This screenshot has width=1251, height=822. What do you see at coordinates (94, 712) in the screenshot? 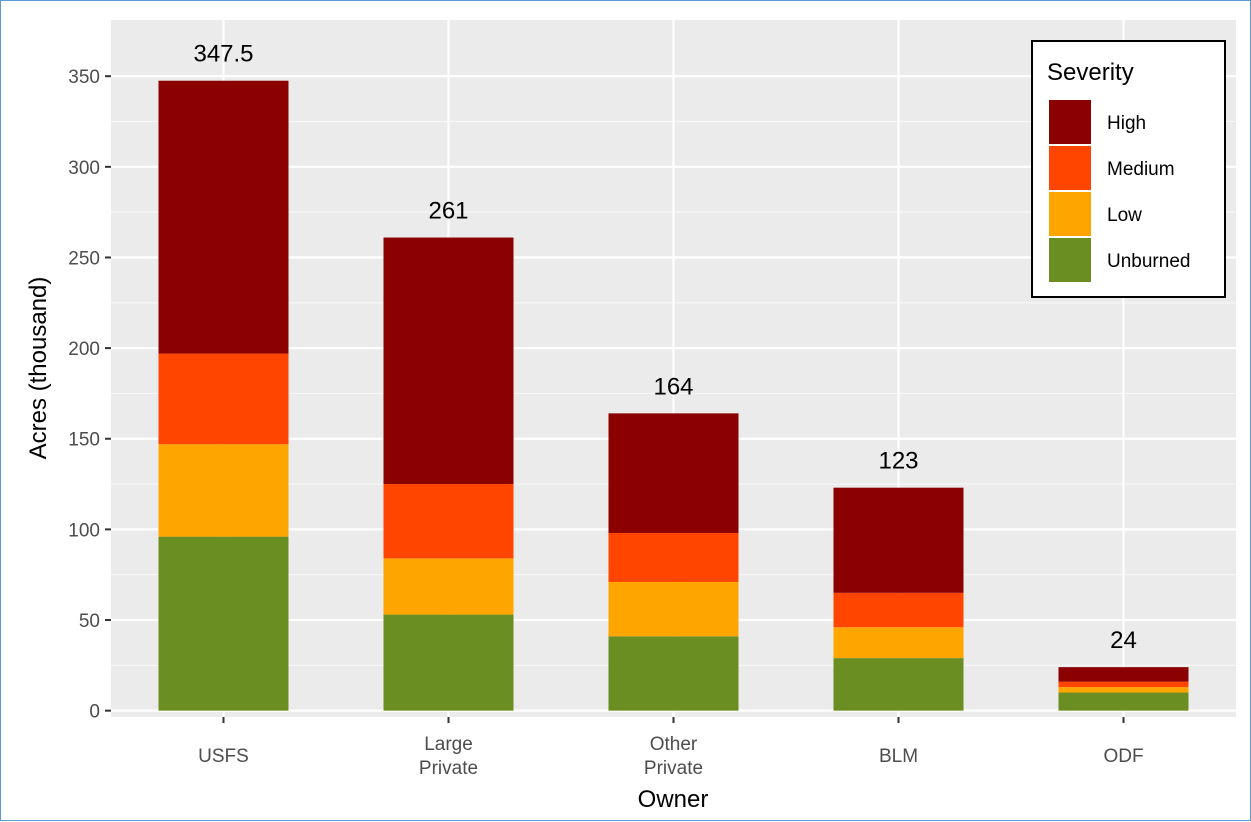
I see `y-tick-label: 0` at bounding box center [94, 712].